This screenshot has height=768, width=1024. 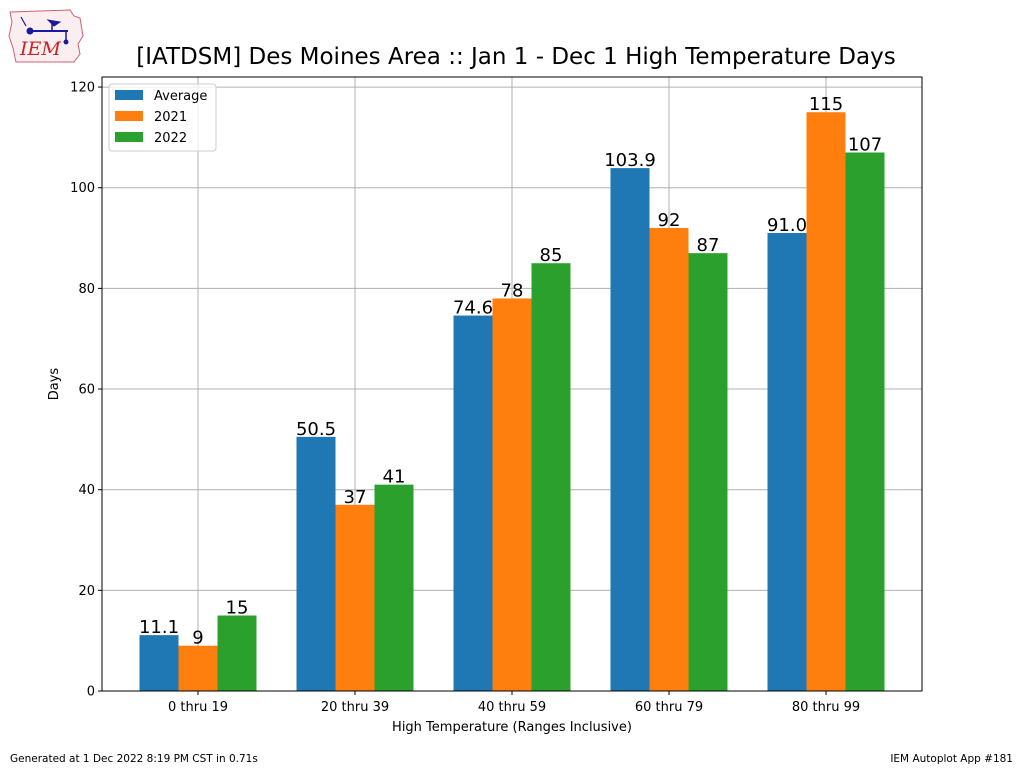 What do you see at coordinates (170, 138) in the screenshot?
I see `legend-label: 2022` at bounding box center [170, 138].